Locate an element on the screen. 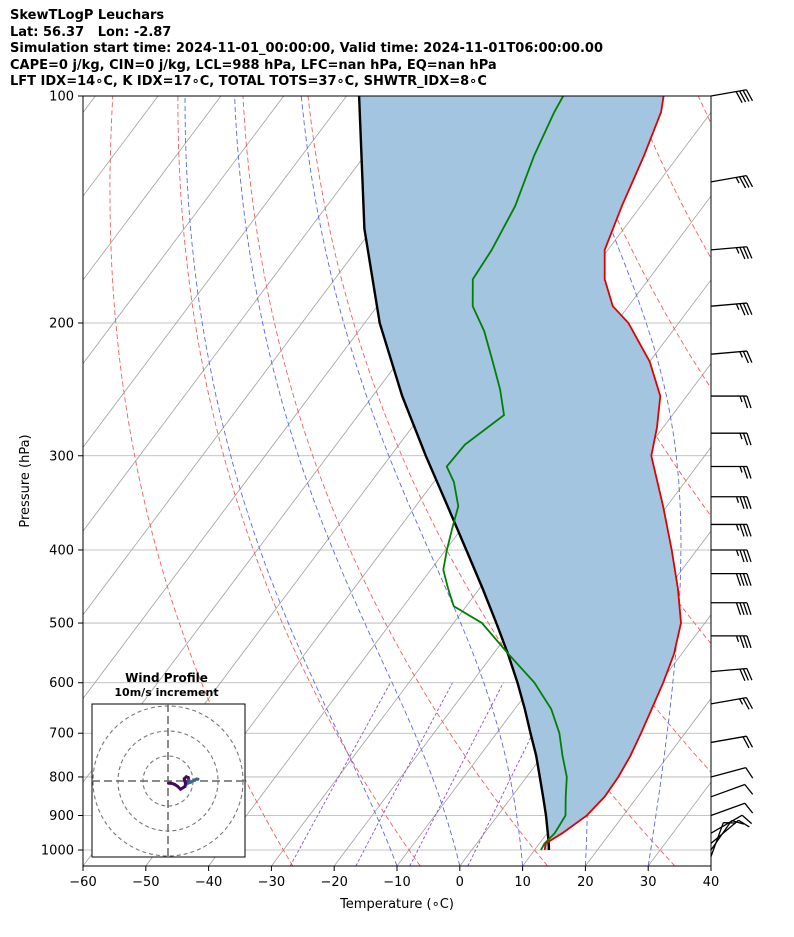  y-tick-label: 600 is located at coordinates (61, 683).